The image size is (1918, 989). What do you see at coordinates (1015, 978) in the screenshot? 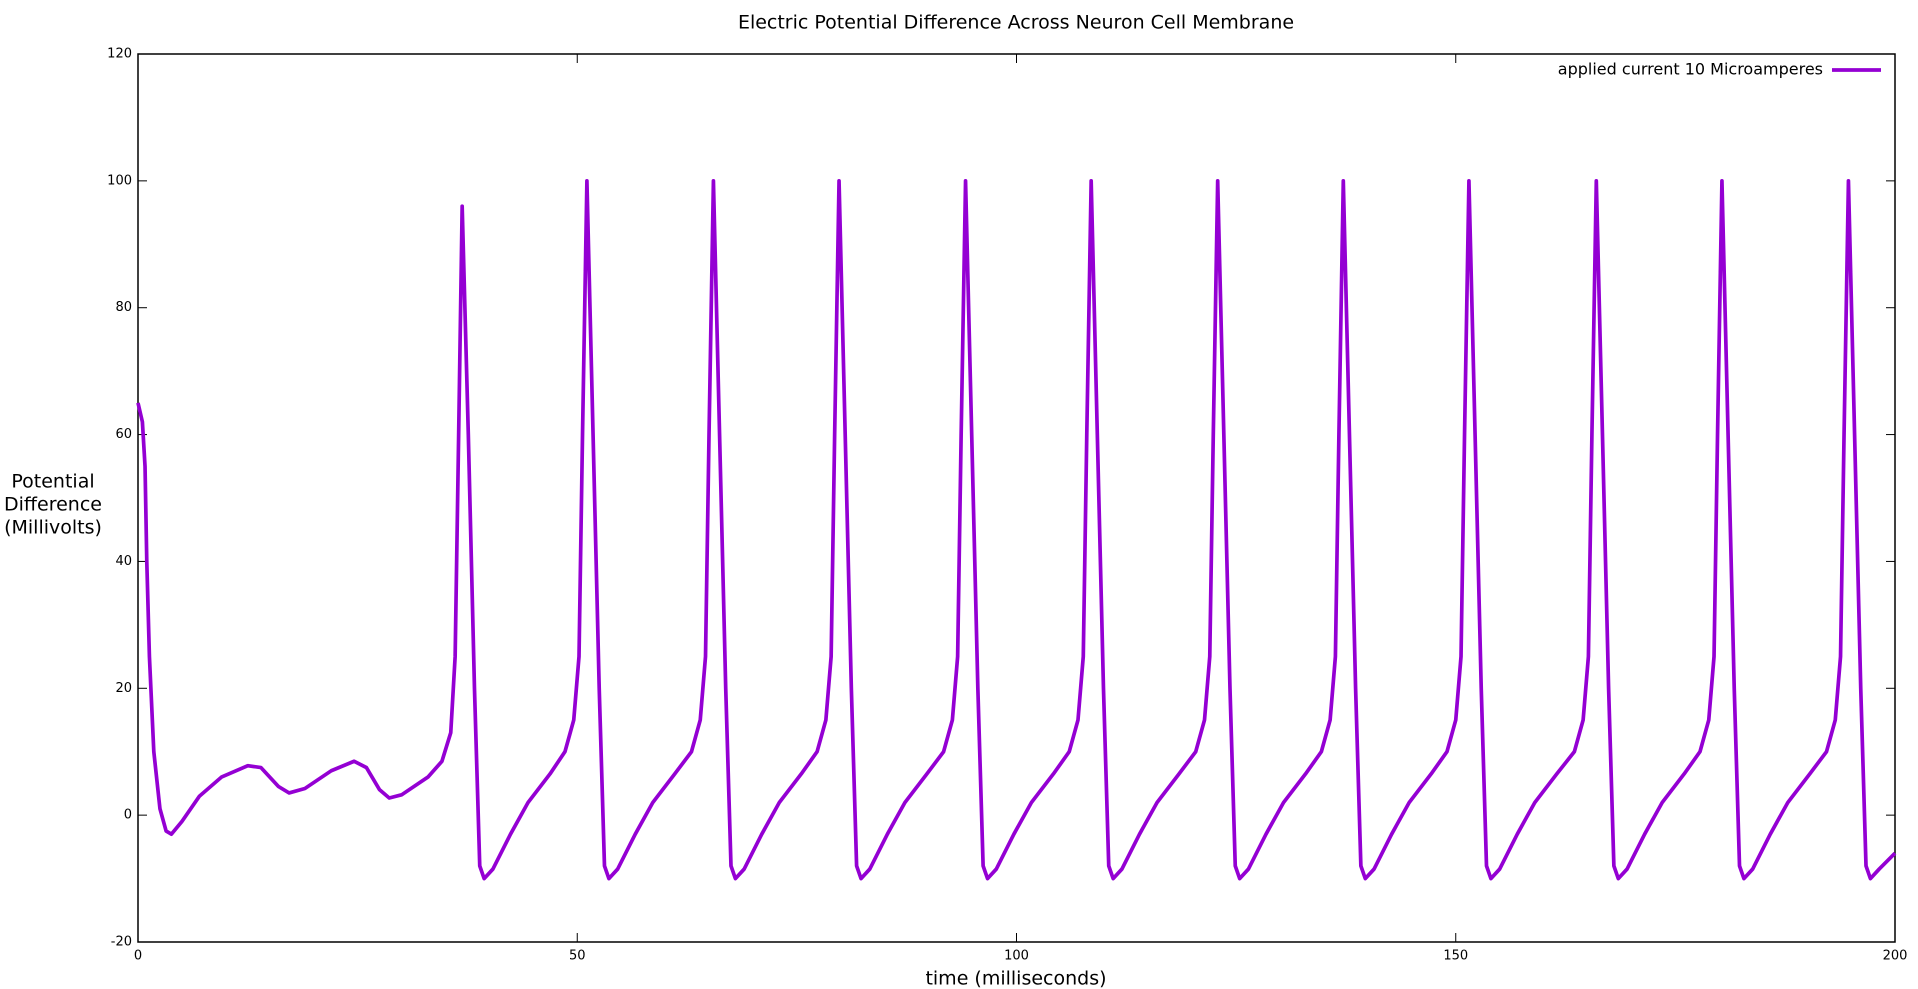
I see `x-axis-label: time (milliseconds)` at bounding box center [1015, 978].